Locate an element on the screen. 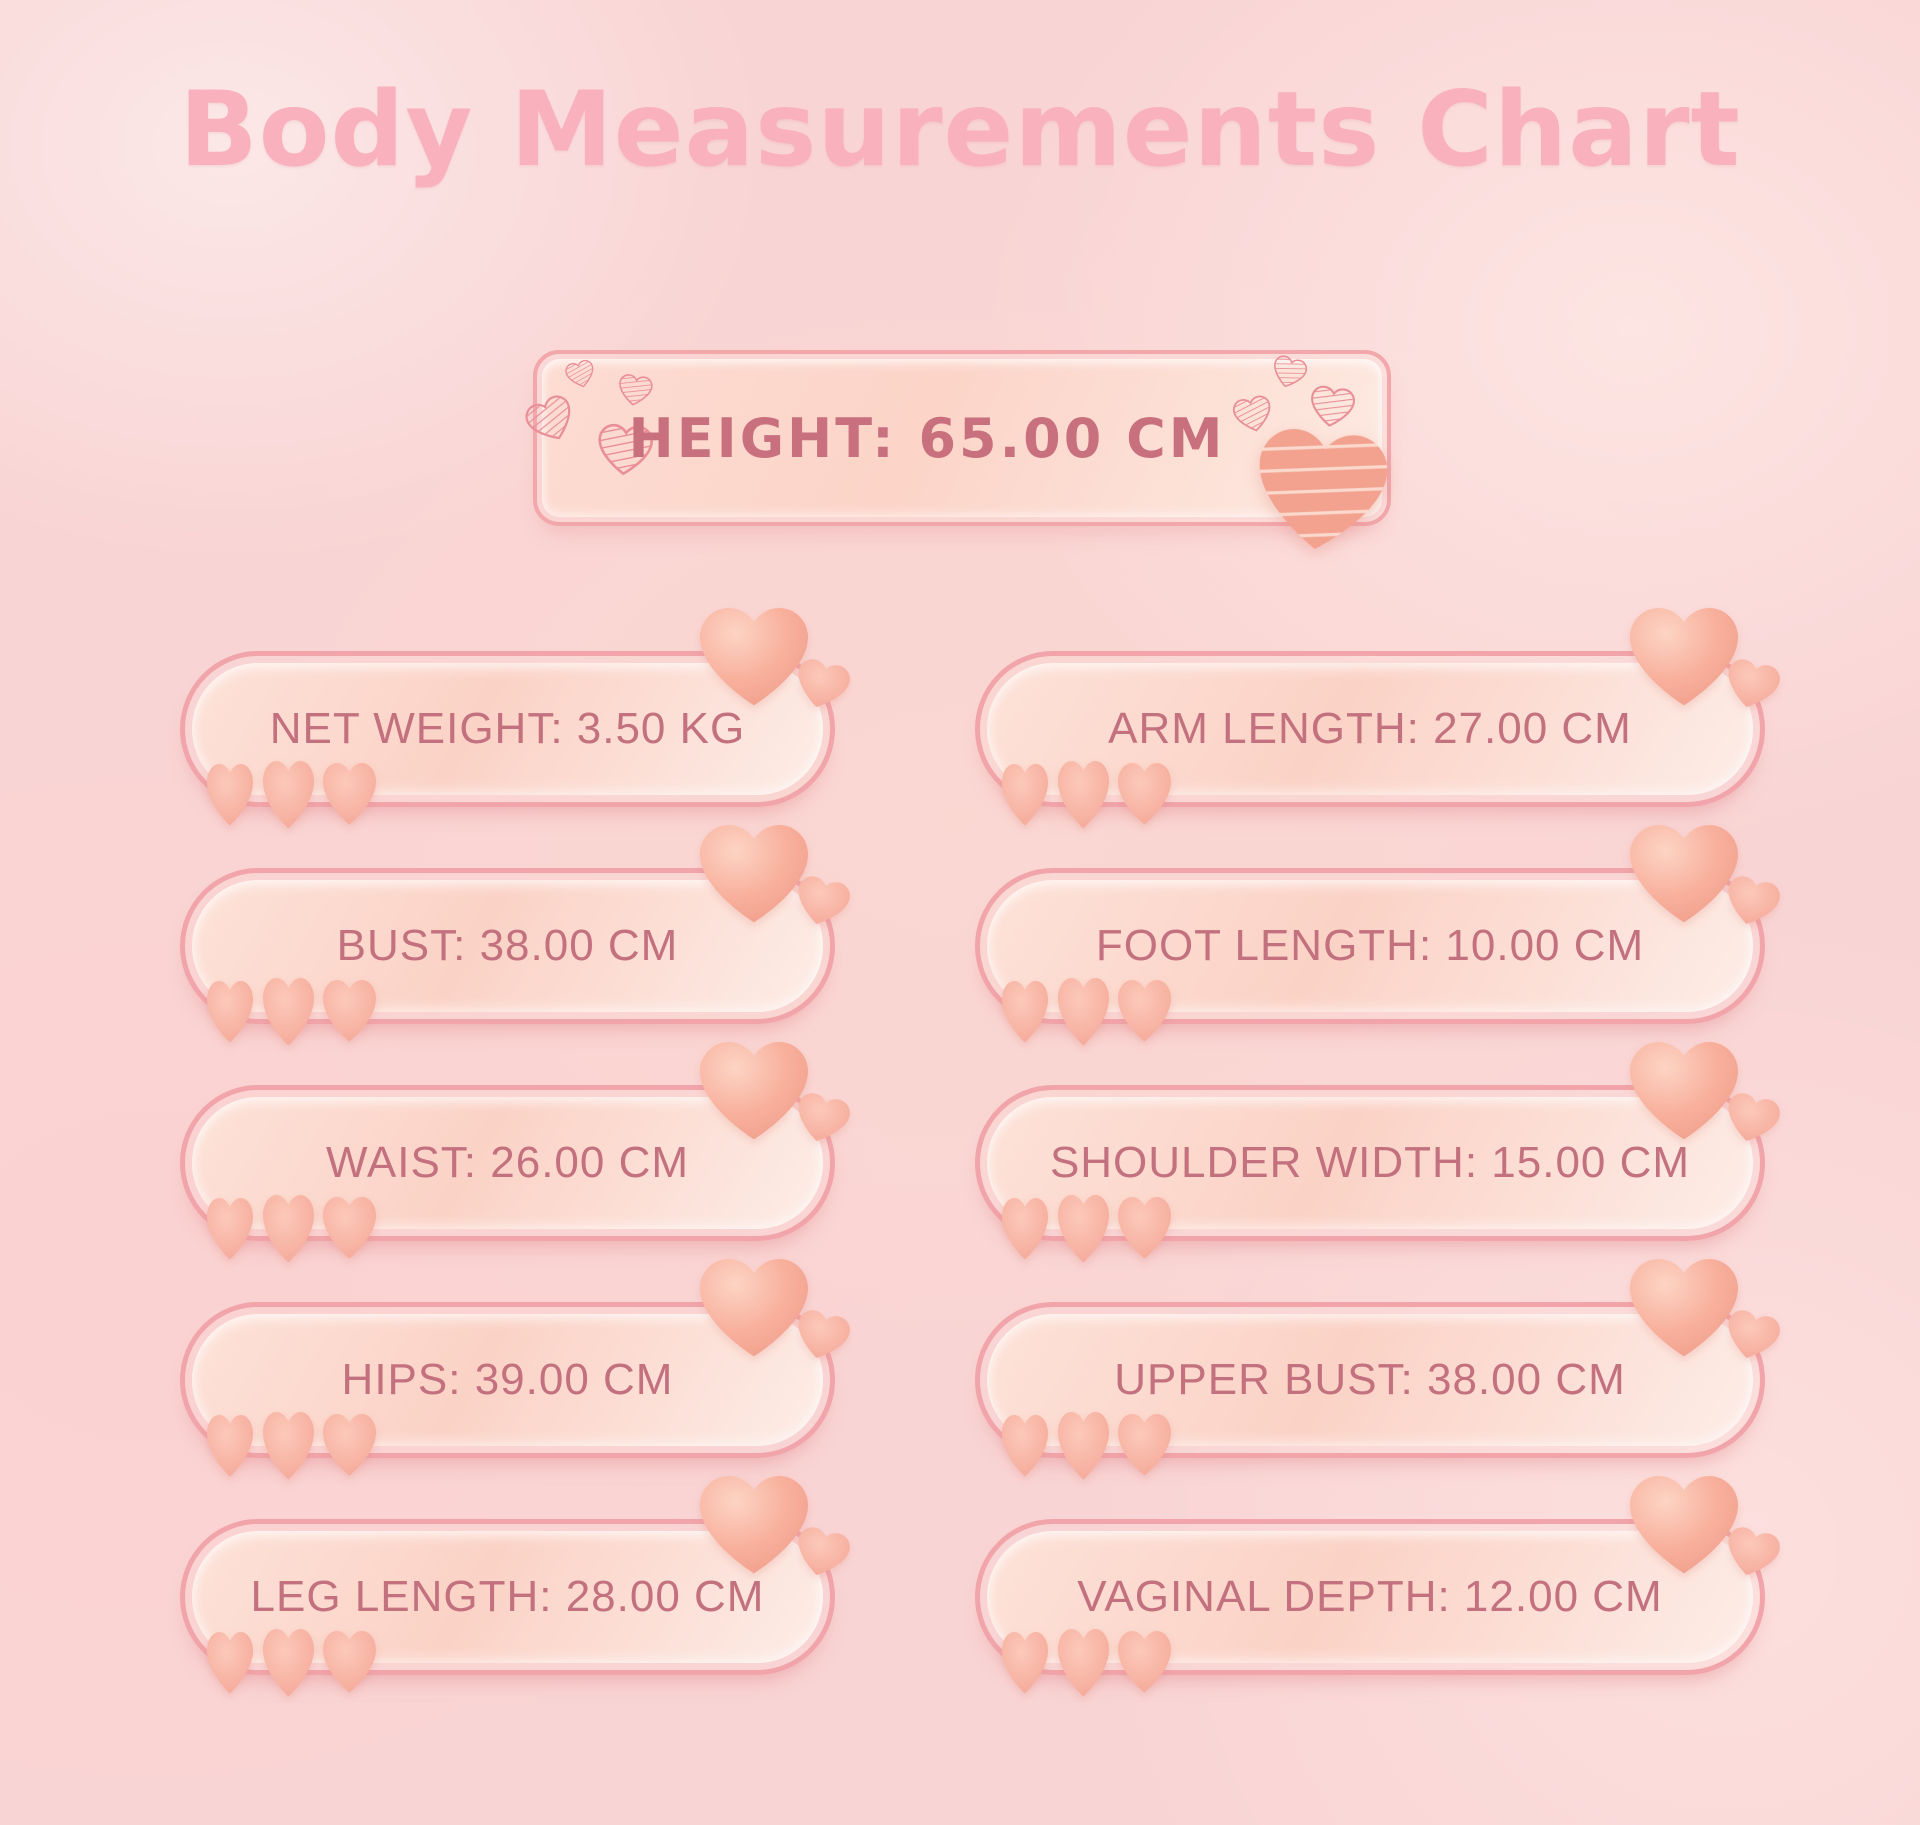  page-title: Body Measurements Chart is located at coordinates (960, 130).